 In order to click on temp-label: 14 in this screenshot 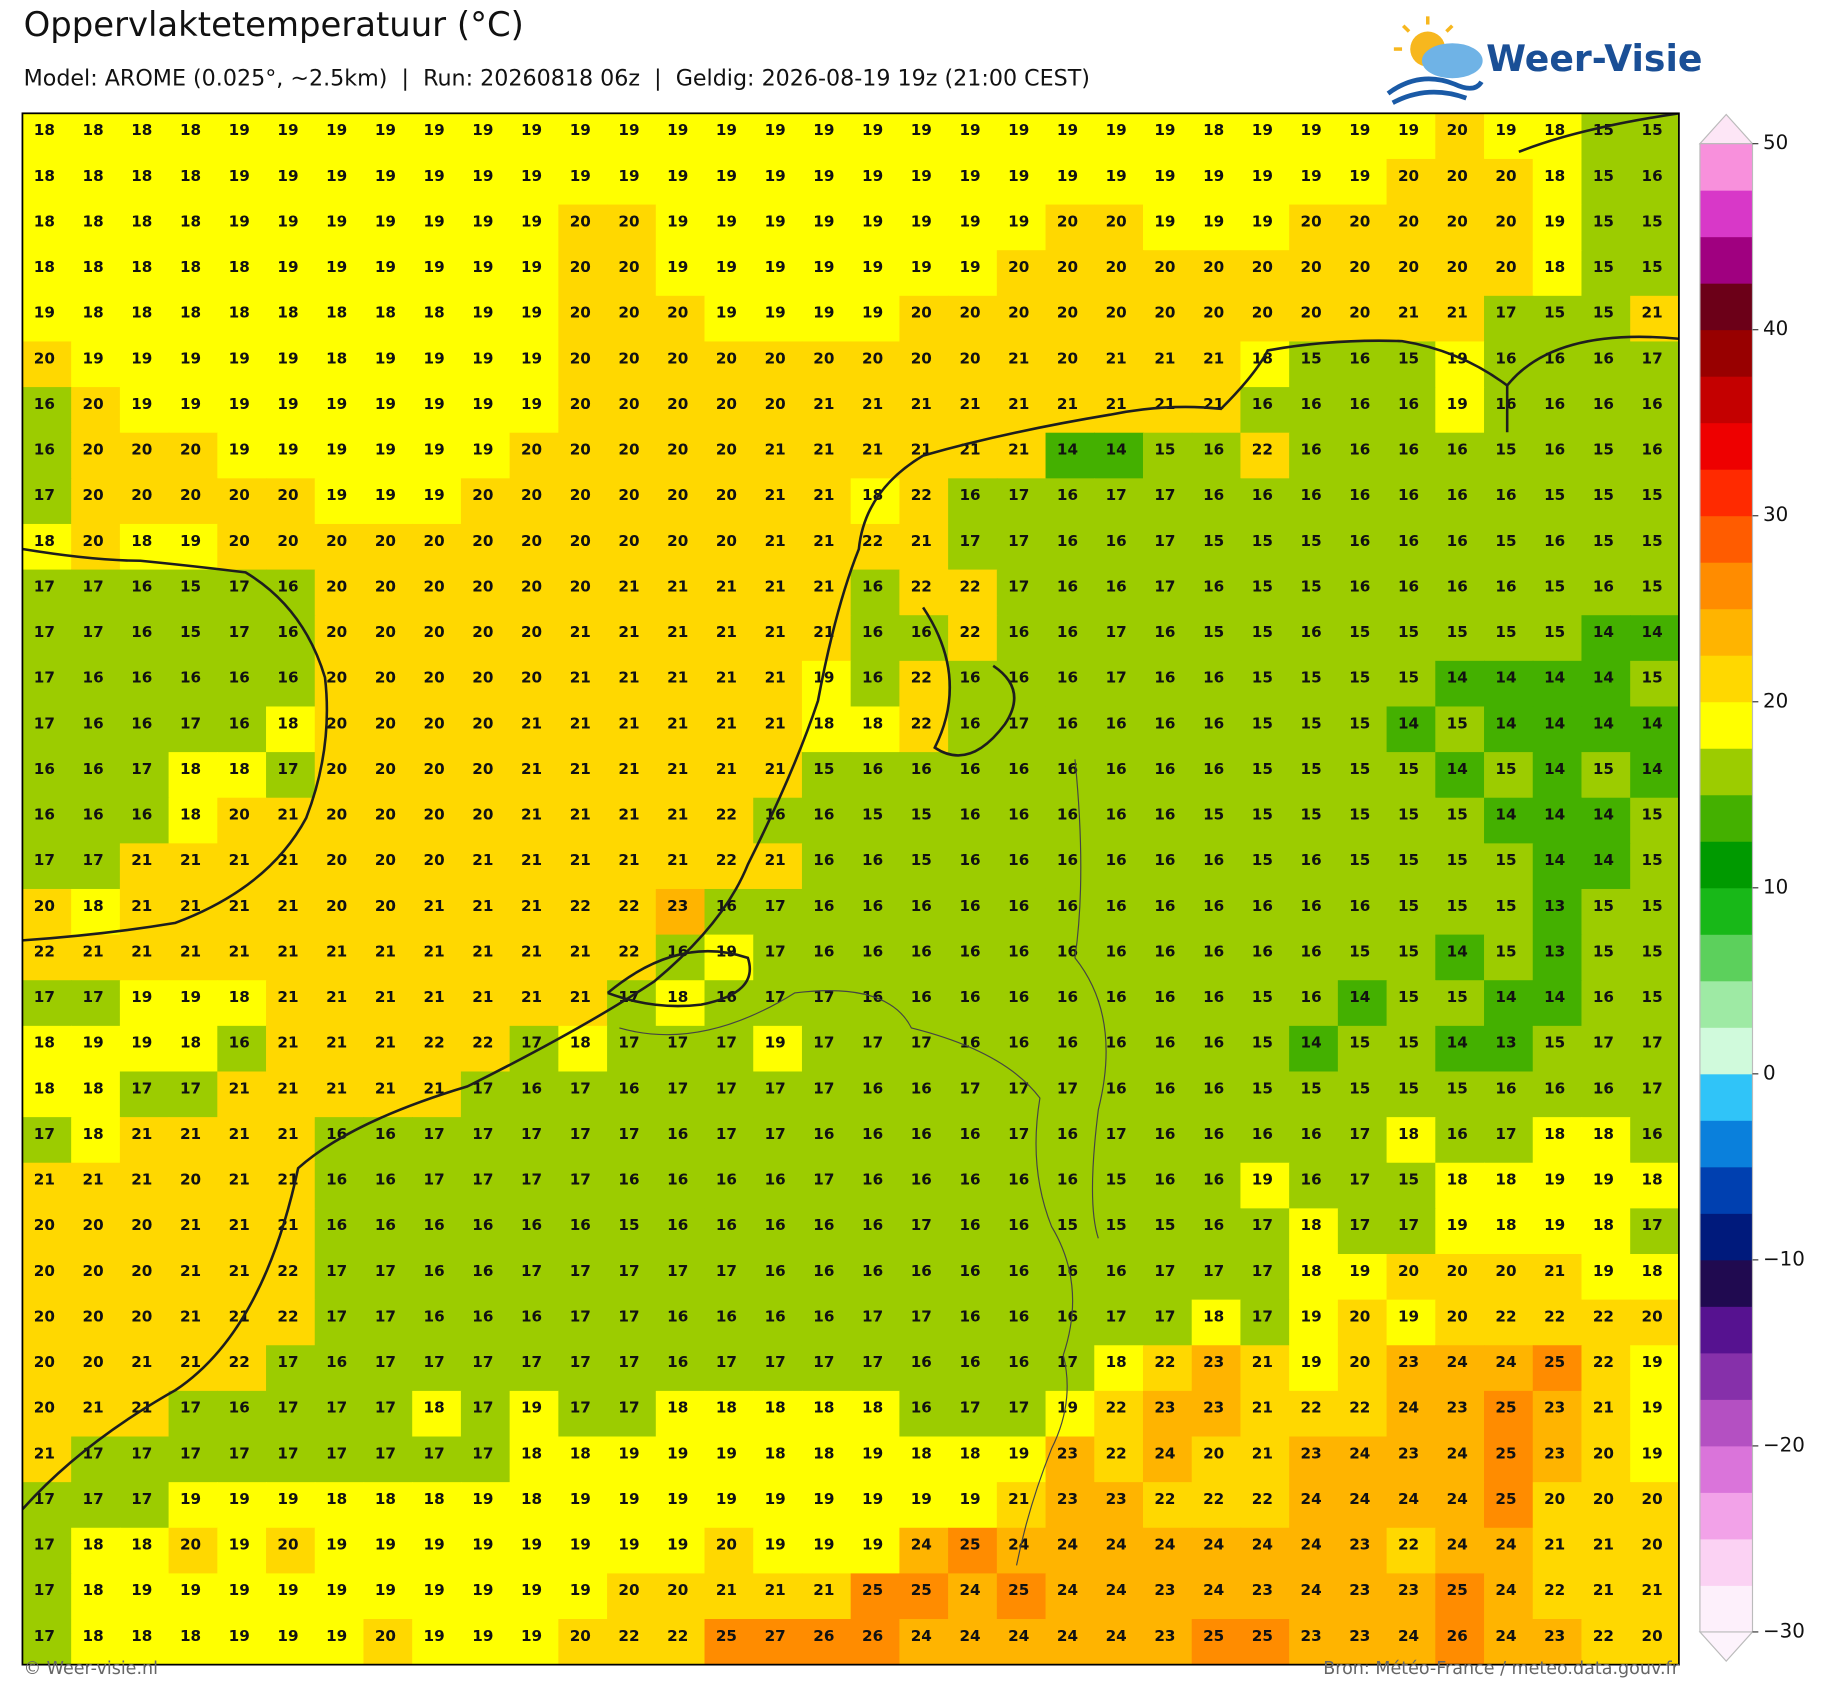, I will do `click(1603, 632)`.